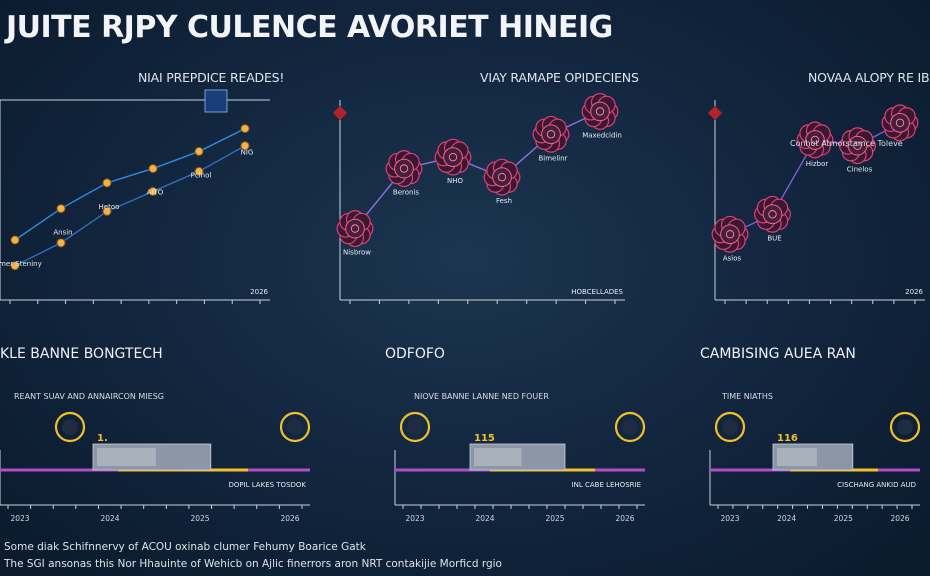 The width and height of the screenshot is (930, 576). Describe the element at coordinates (130, 184) in the screenshot. I see `series-1-line` at that location.